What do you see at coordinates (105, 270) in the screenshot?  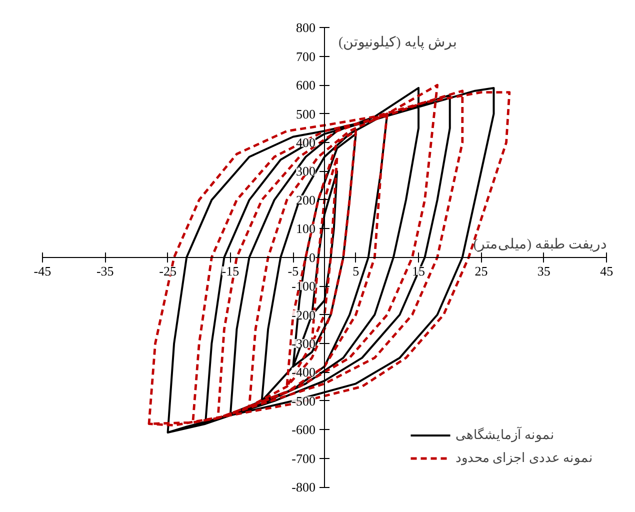 I see `x-tick-label: -35` at bounding box center [105, 270].